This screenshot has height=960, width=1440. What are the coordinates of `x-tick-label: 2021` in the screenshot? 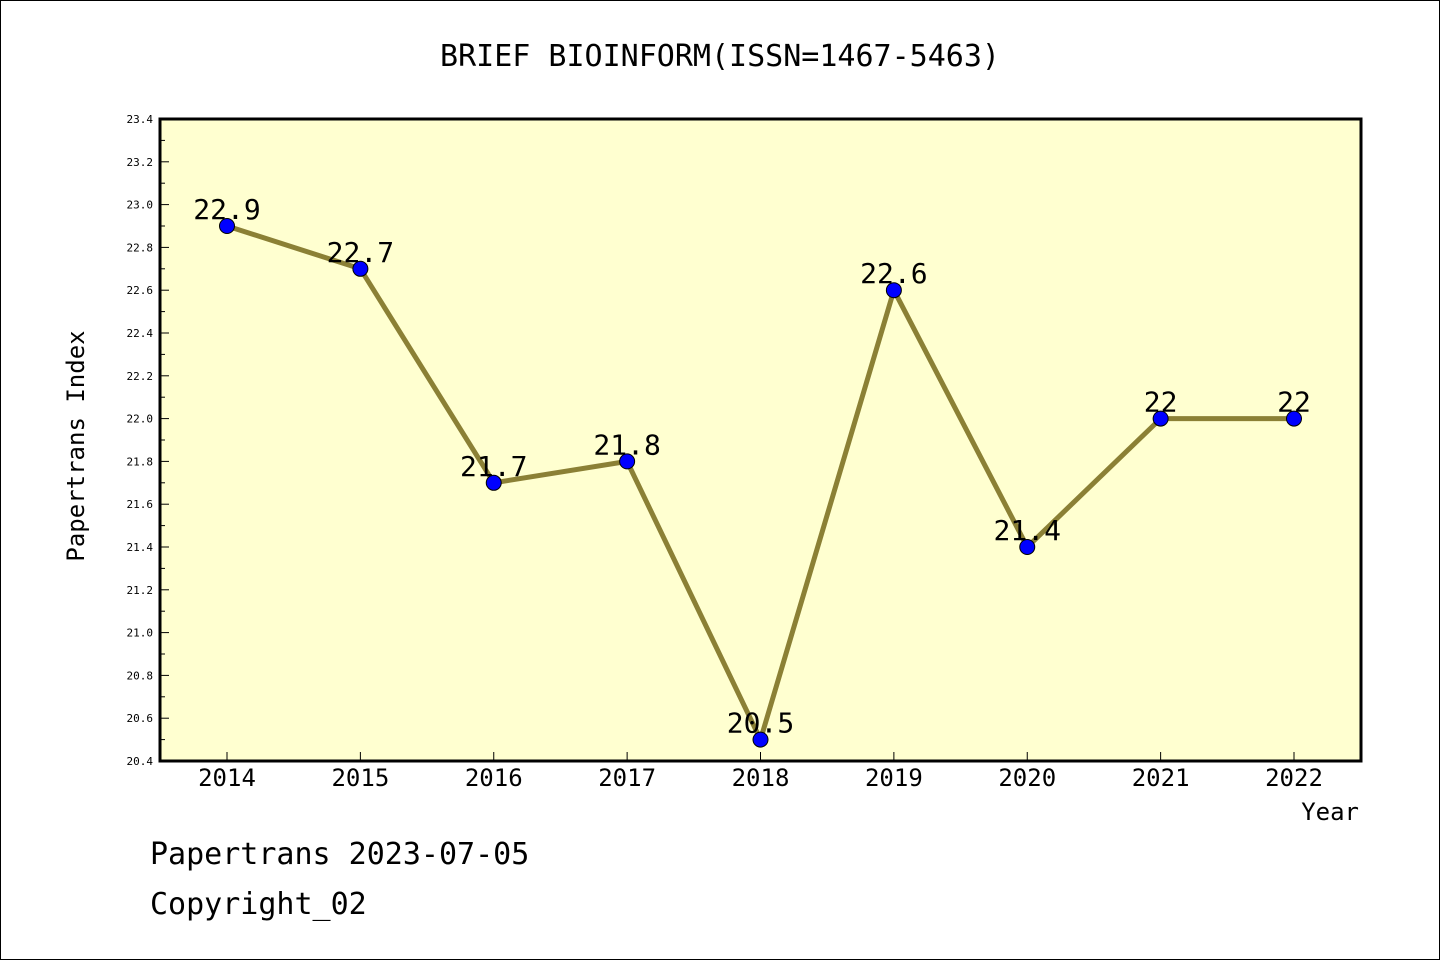 It's located at (1161, 778).